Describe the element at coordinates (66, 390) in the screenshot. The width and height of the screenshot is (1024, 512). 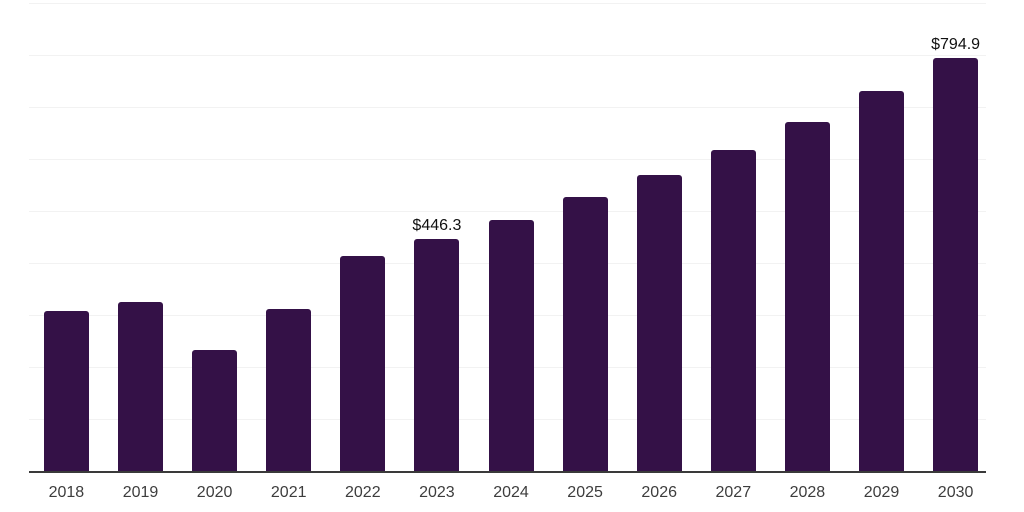
I see `bar-2018` at that location.